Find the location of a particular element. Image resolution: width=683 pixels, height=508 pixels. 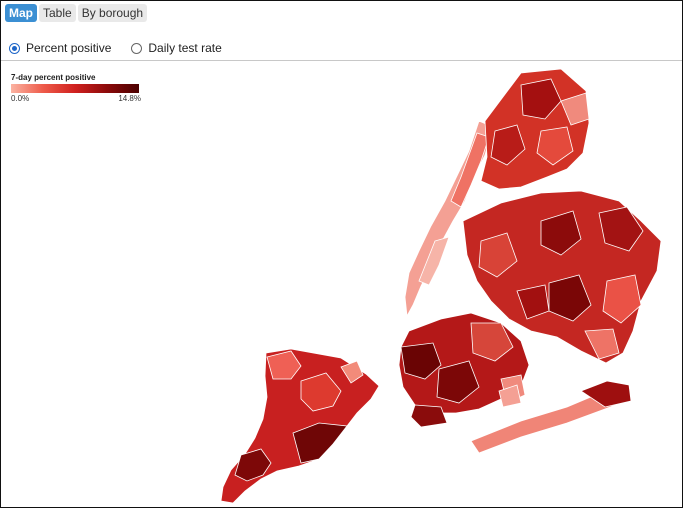

legend-ticks: 0.0% 14.8% is located at coordinates (76, 98).